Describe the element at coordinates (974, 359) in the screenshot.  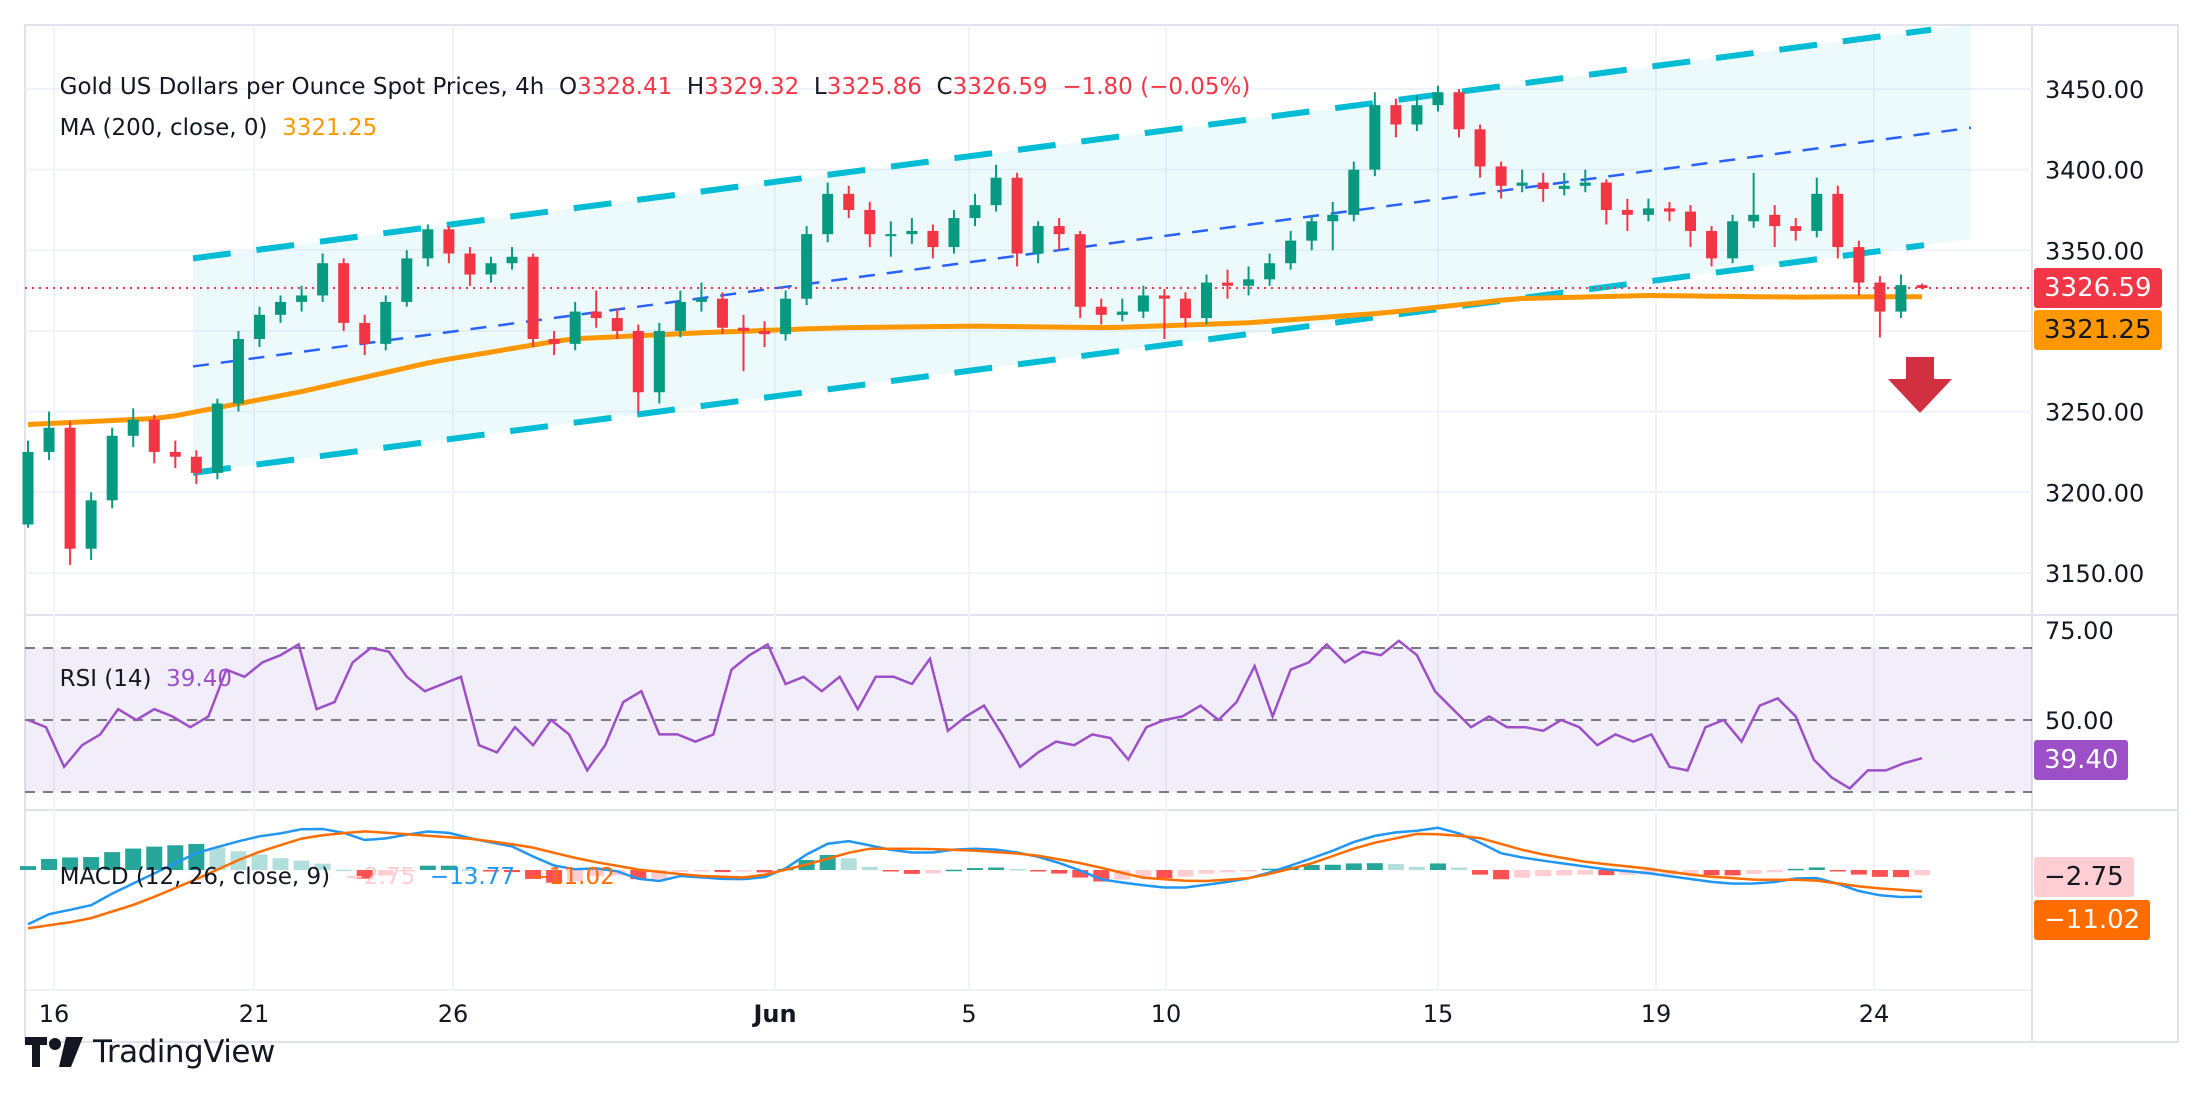
I see `ma200-line` at that location.